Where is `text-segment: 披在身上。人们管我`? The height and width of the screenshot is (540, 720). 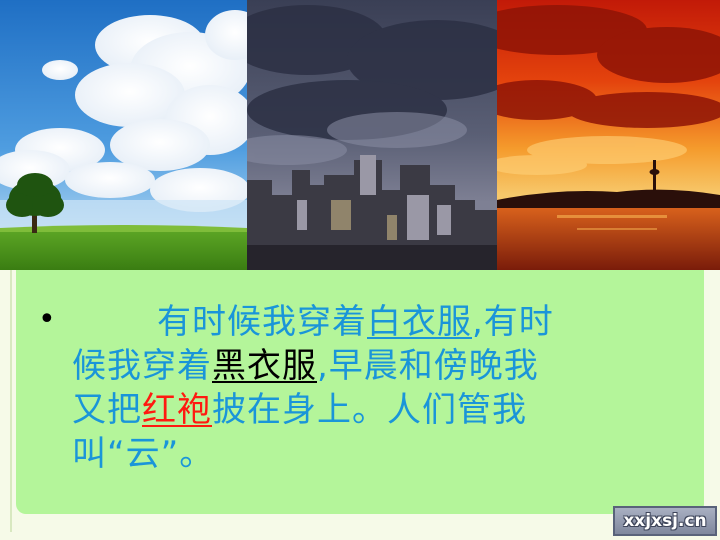
text-segment: 披在身上。人们管我 is located at coordinates (369, 410).